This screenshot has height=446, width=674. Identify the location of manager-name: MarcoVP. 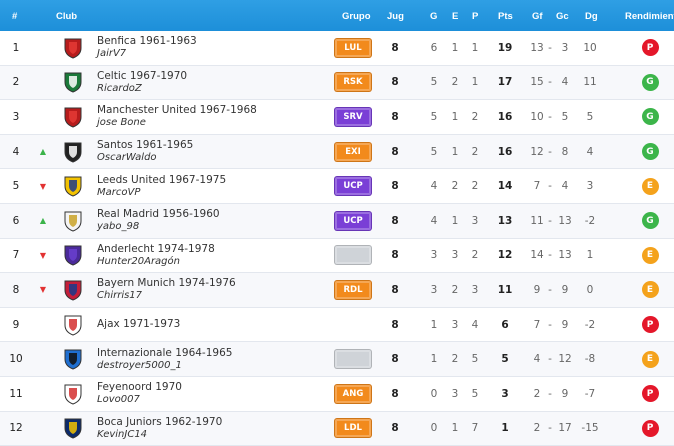
(119, 192).